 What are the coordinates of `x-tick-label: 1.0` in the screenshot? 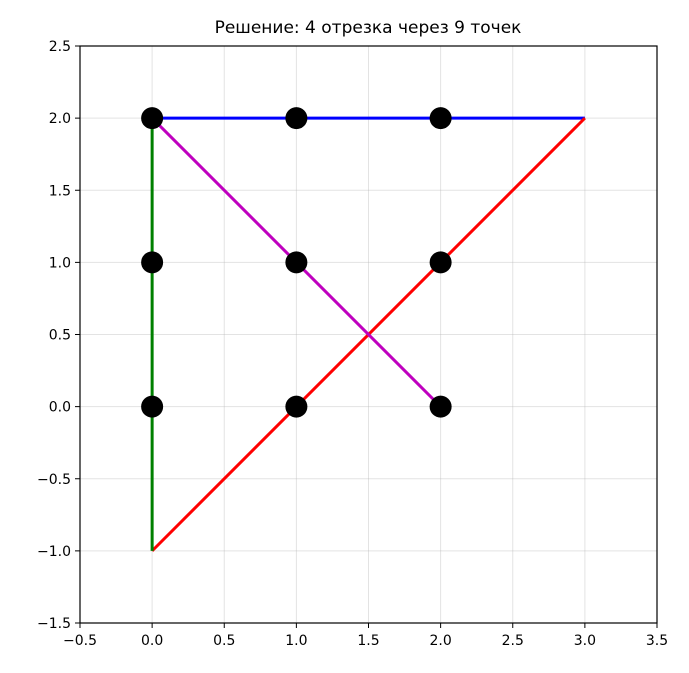 It's located at (296, 641).